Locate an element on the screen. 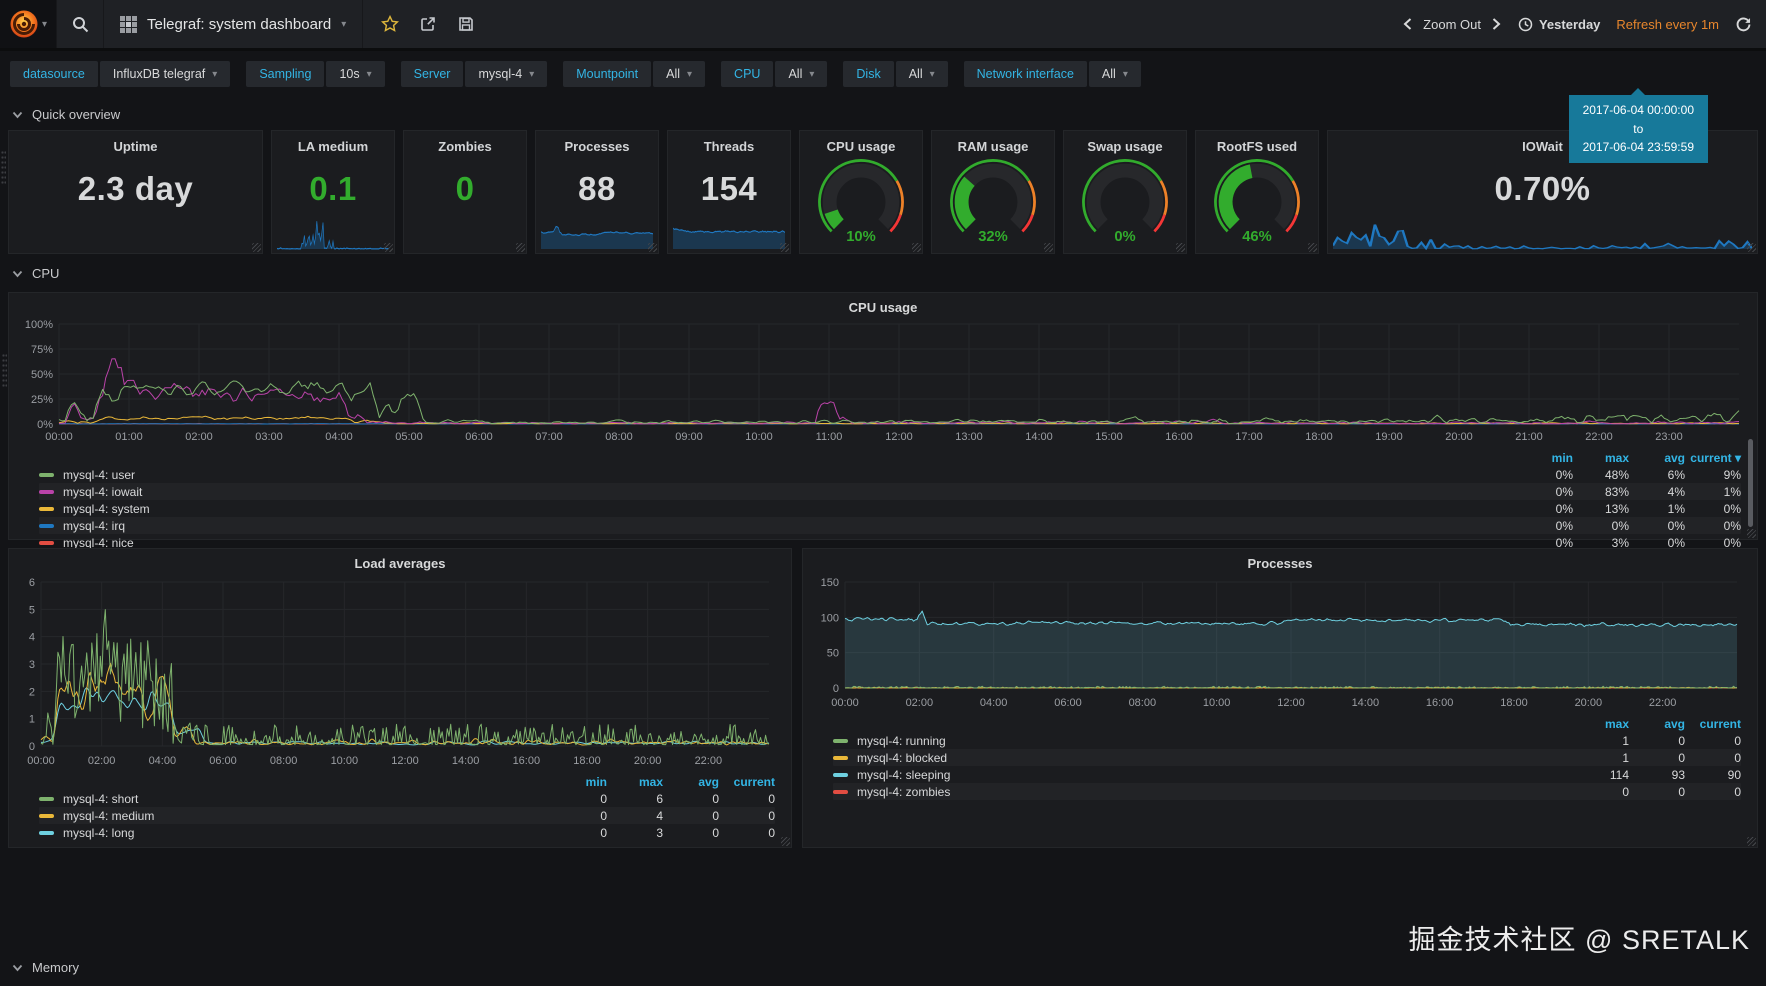 This screenshot has height=986, width=1766. variable-value-dropdown: InfluxDB telegraf ▾ is located at coordinates (165, 74).